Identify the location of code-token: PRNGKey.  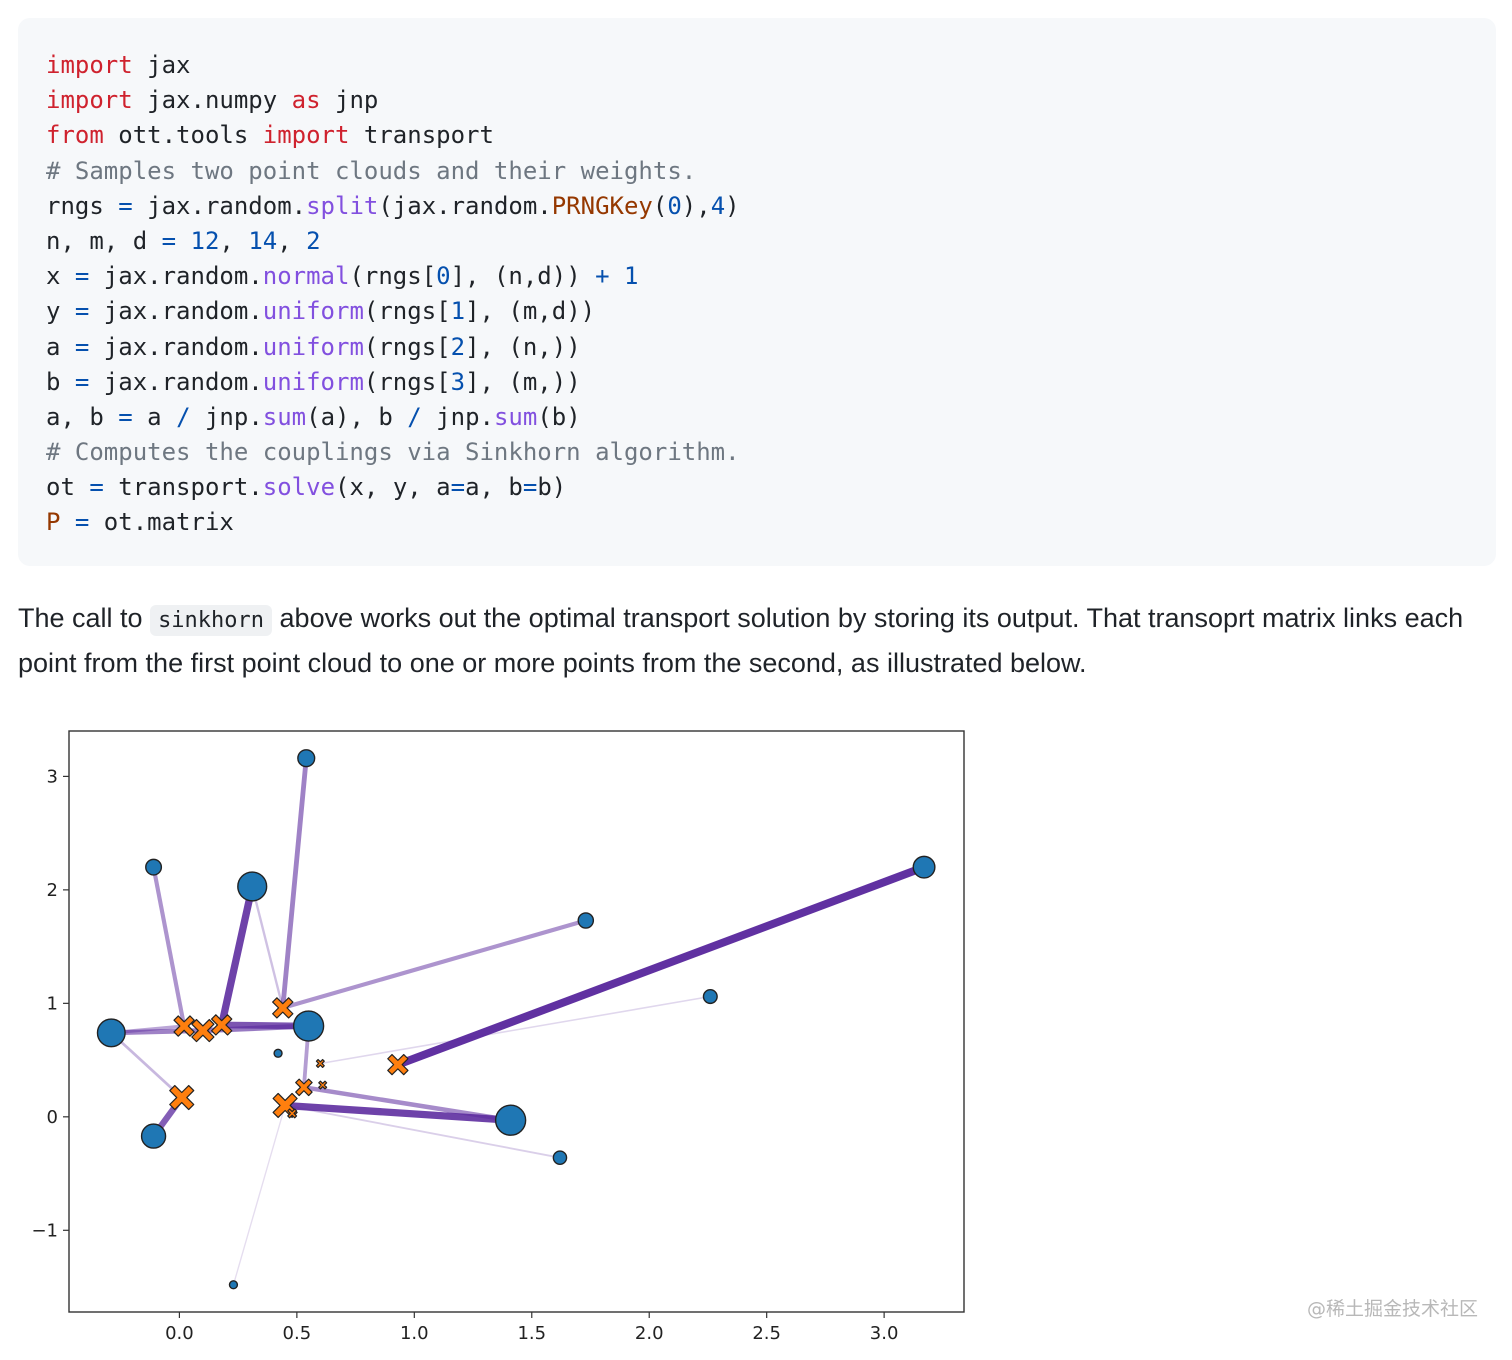
(602, 205).